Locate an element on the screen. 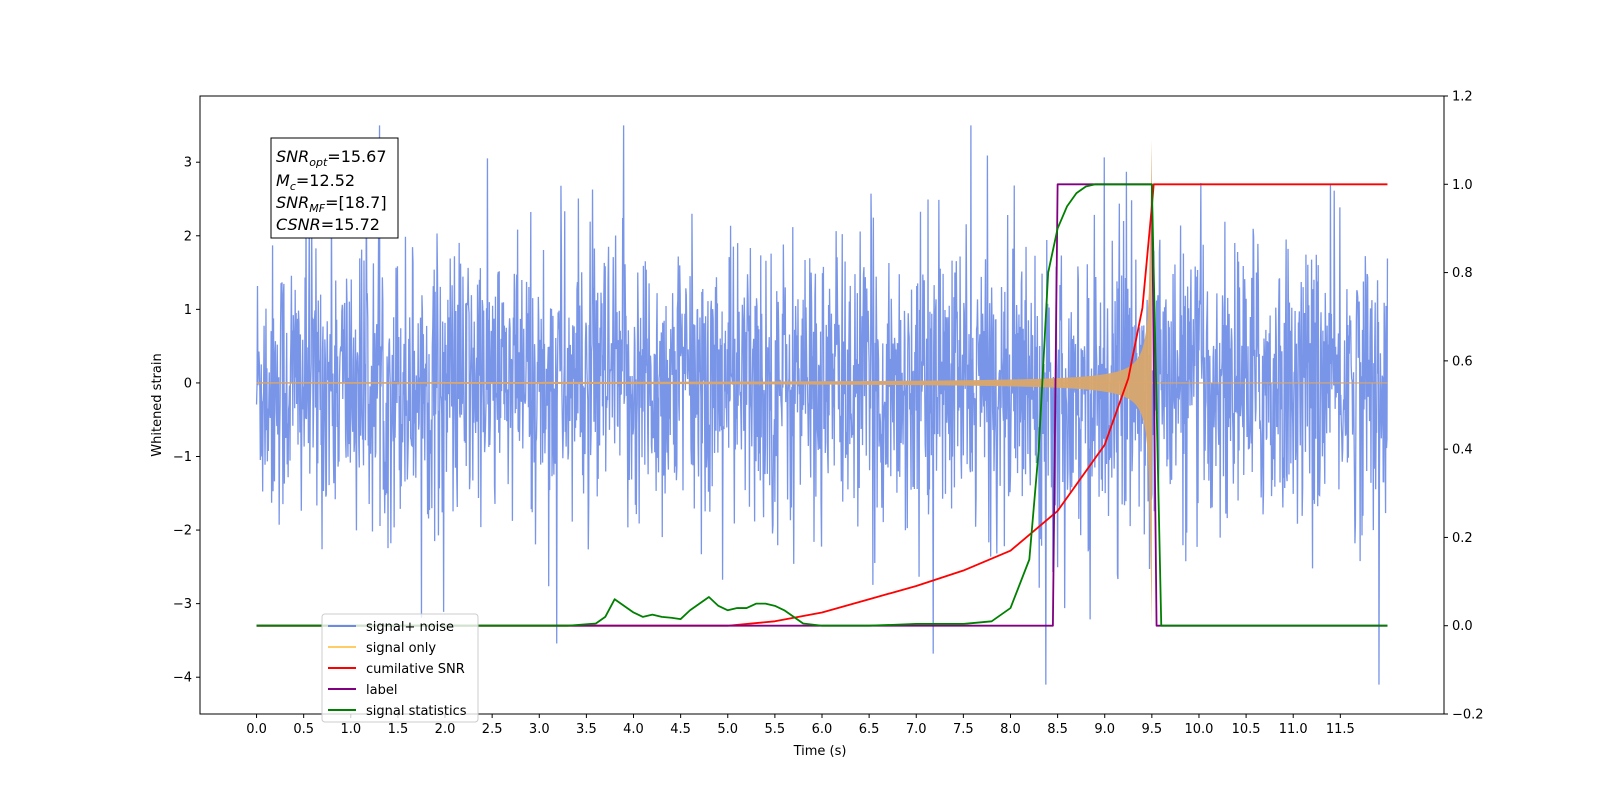 Image resolution: width=1600 pixels, height=800 pixels. y-left-tick-label: −3 is located at coordinates (182, 604).